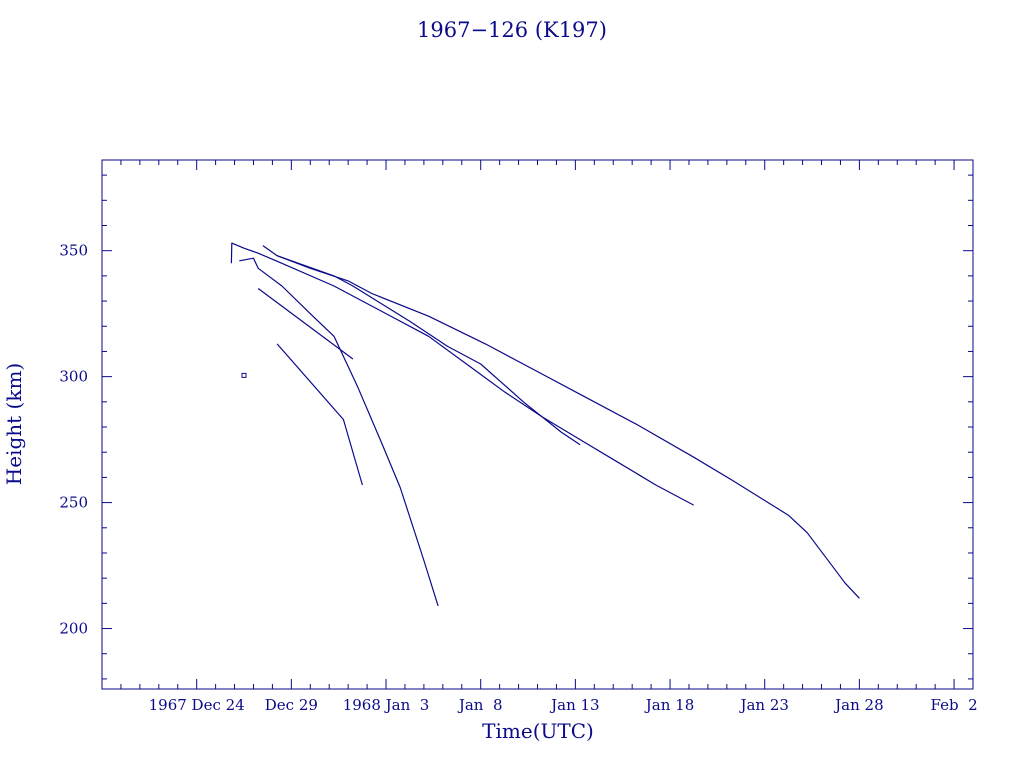 This screenshot has width=1024, height=768. Describe the element at coordinates (197, 705) in the screenshot. I see `x-tick-label: 1967 Dec 24` at that location.